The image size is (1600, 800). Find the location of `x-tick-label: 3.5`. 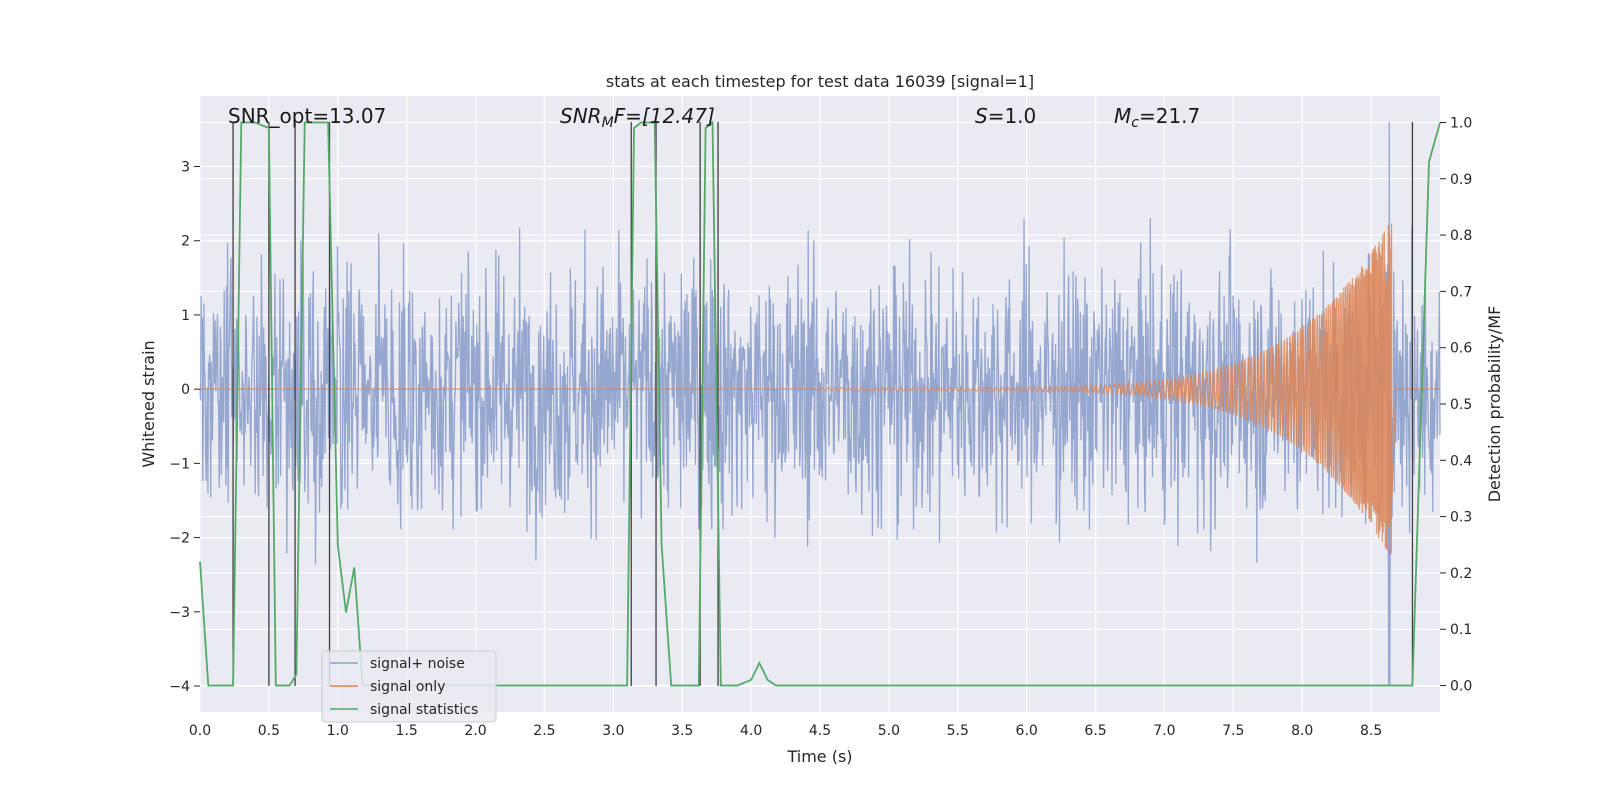

x-tick-label: 3.5 is located at coordinates (682, 731).